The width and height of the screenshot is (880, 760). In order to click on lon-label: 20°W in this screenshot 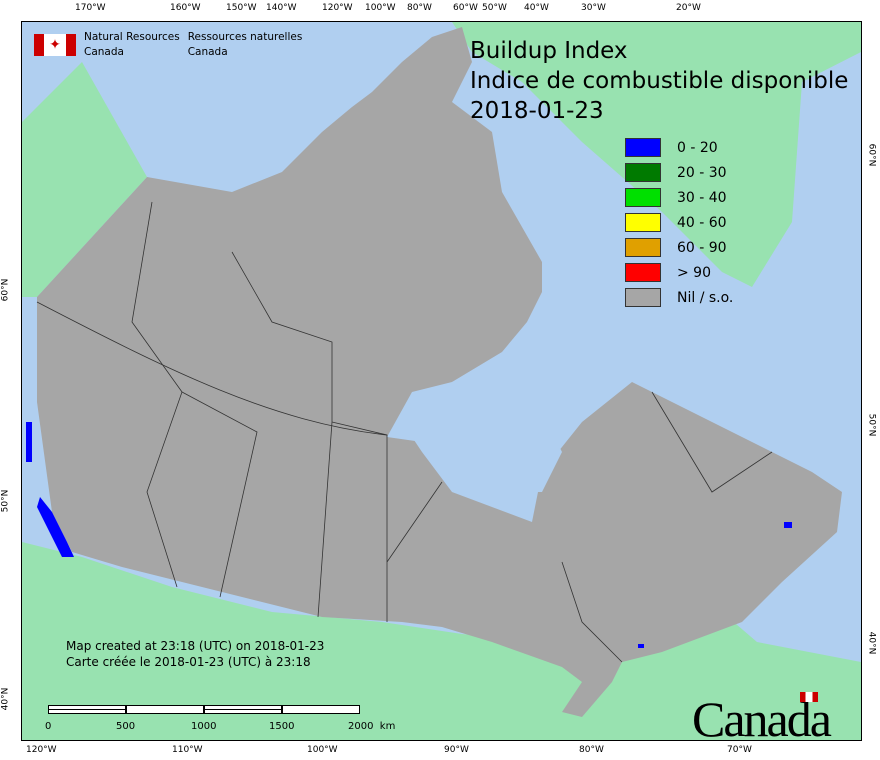, I will do `click(688, 8)`.